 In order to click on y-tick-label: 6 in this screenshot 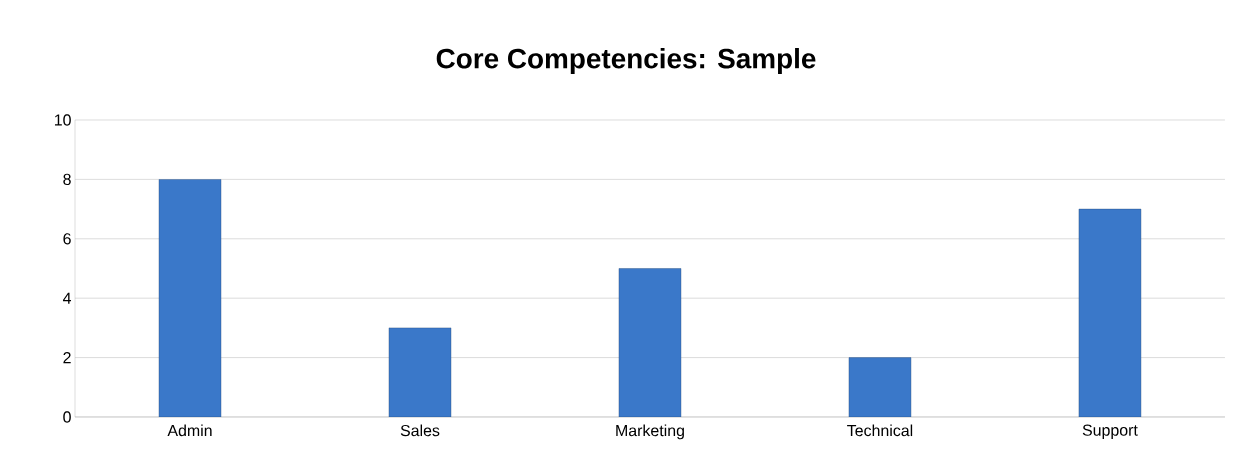, I will do `click(67, 239)`.